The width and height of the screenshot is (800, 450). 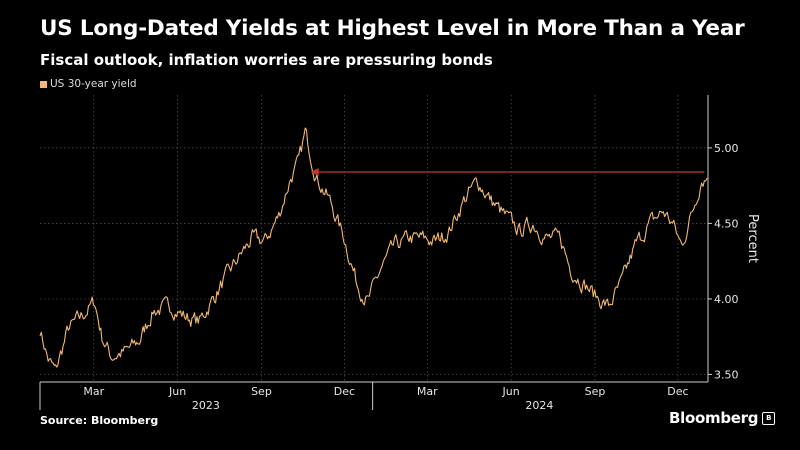 What do you see at coordinates (43, 84) in the screenshot?
I see `legend-swatch` at bounding box center [43, 84].